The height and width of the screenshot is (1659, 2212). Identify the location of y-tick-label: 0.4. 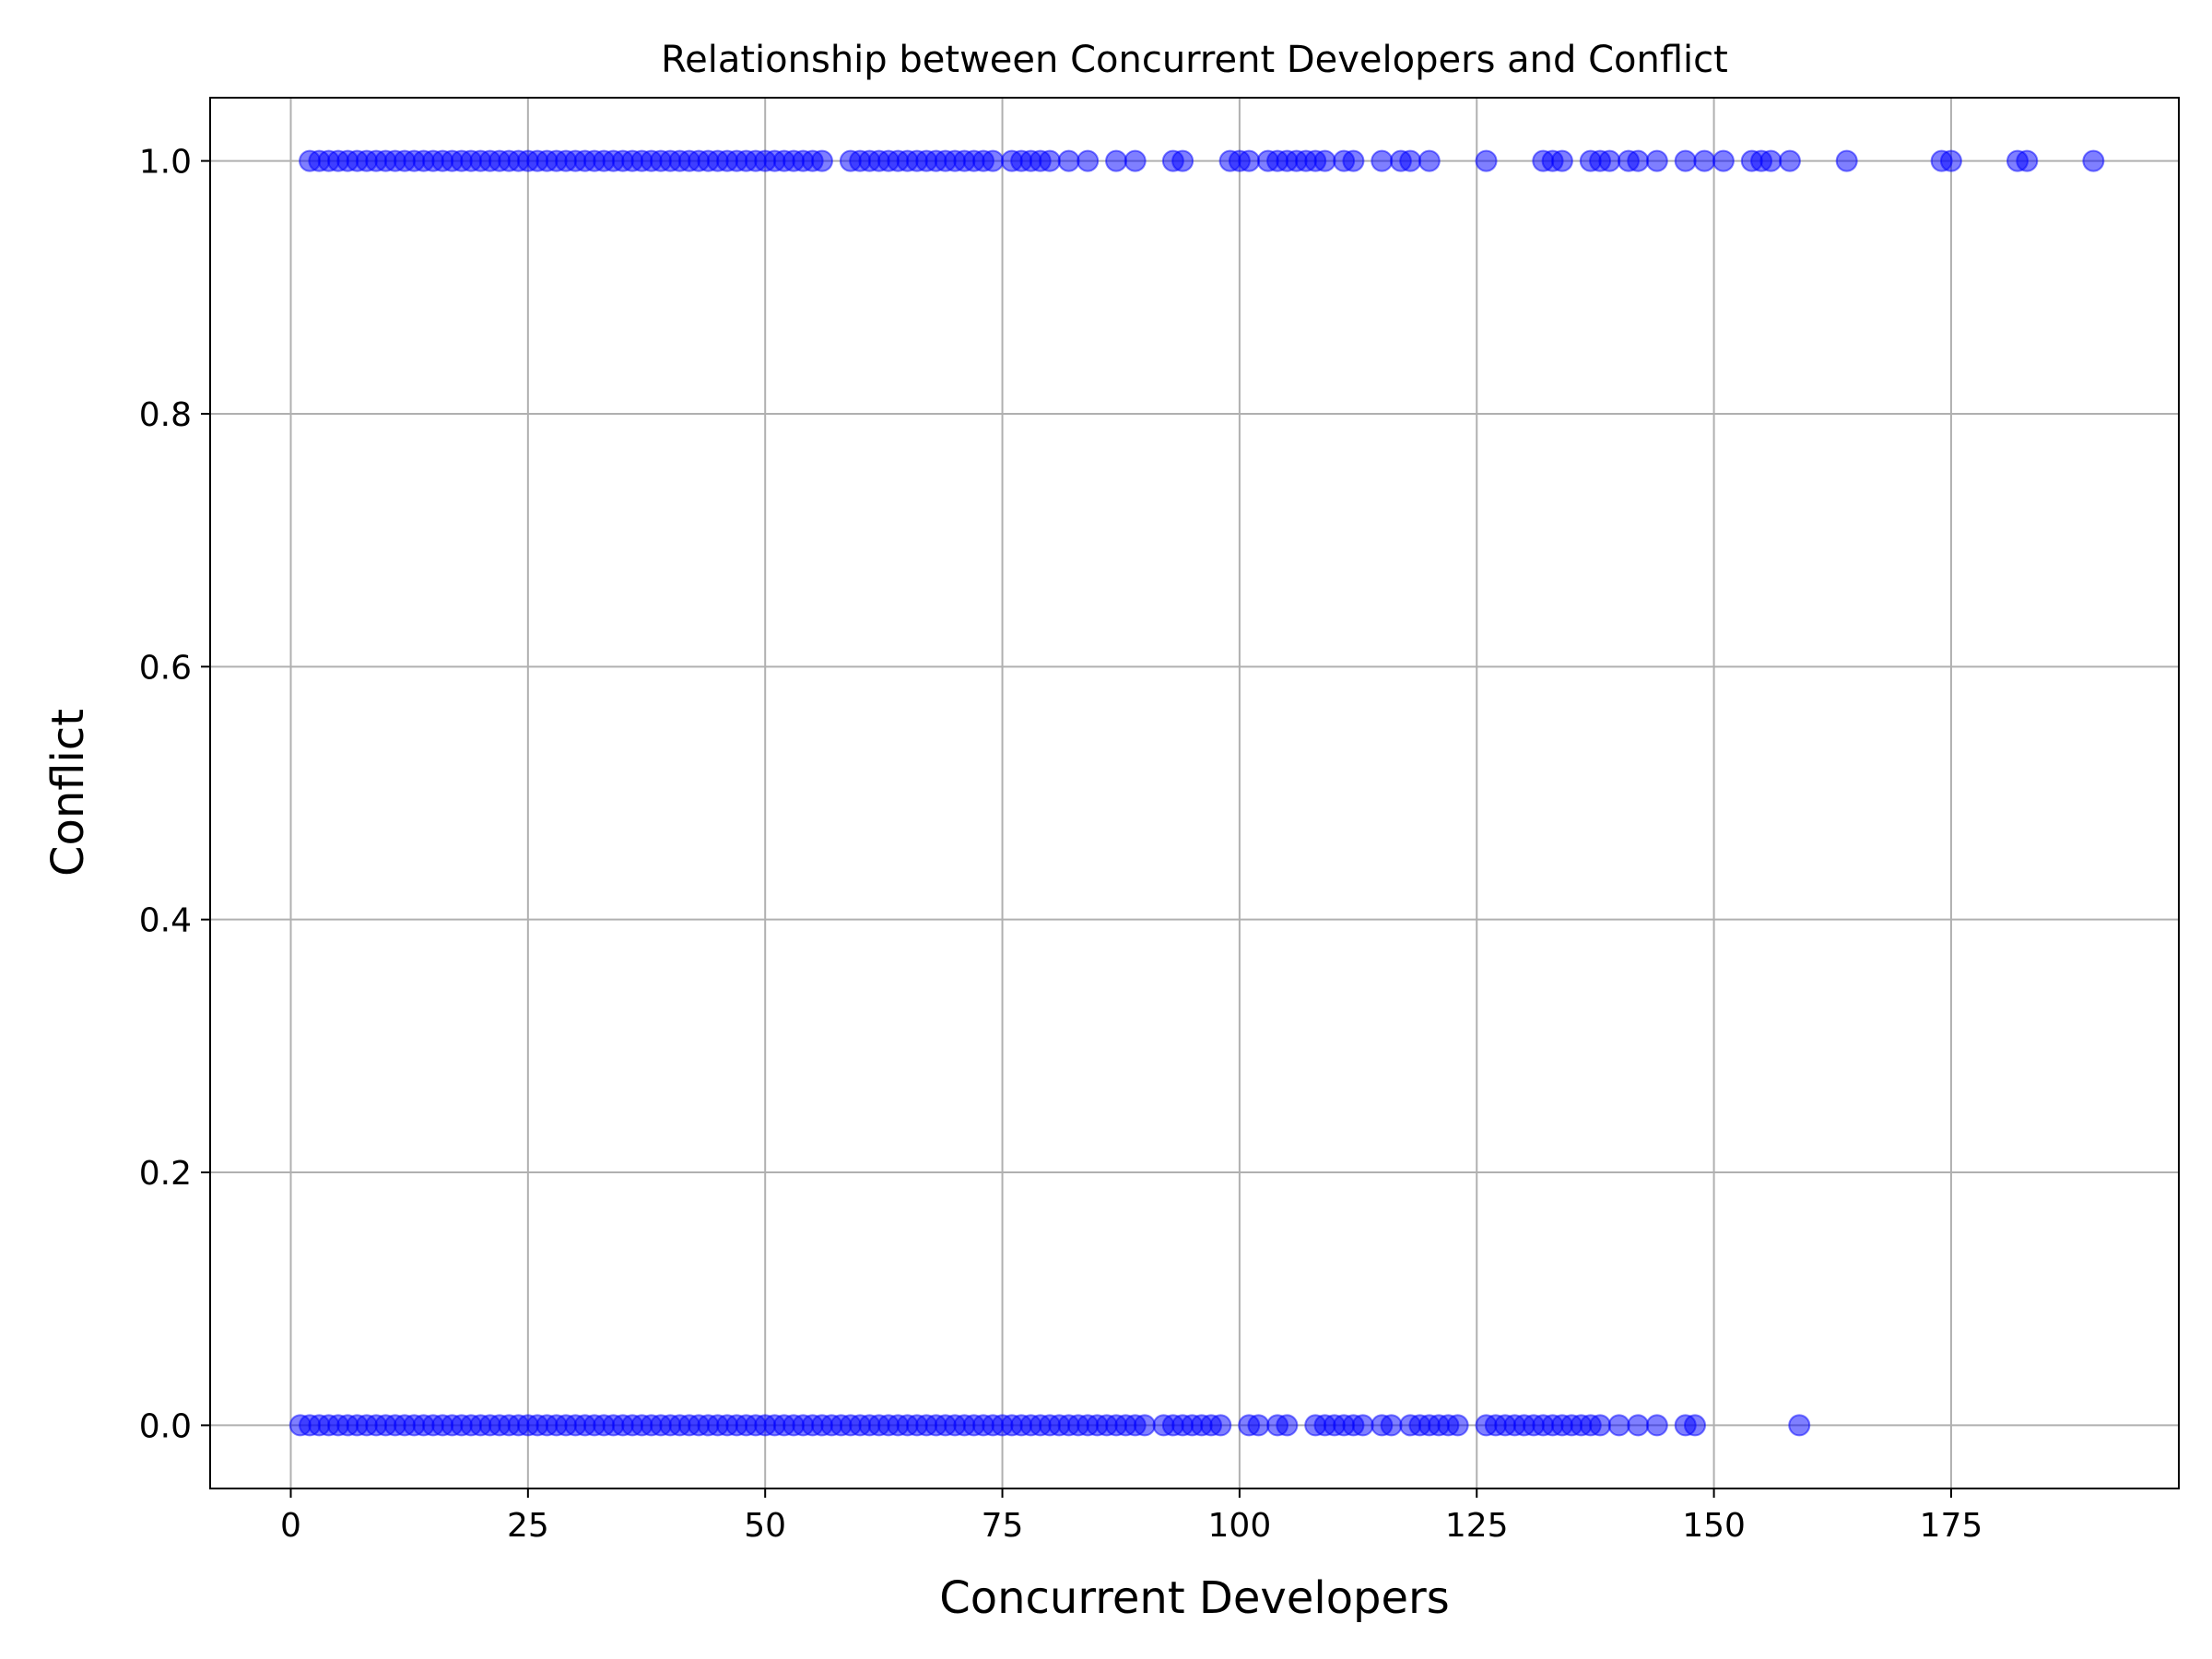
(165, 921).